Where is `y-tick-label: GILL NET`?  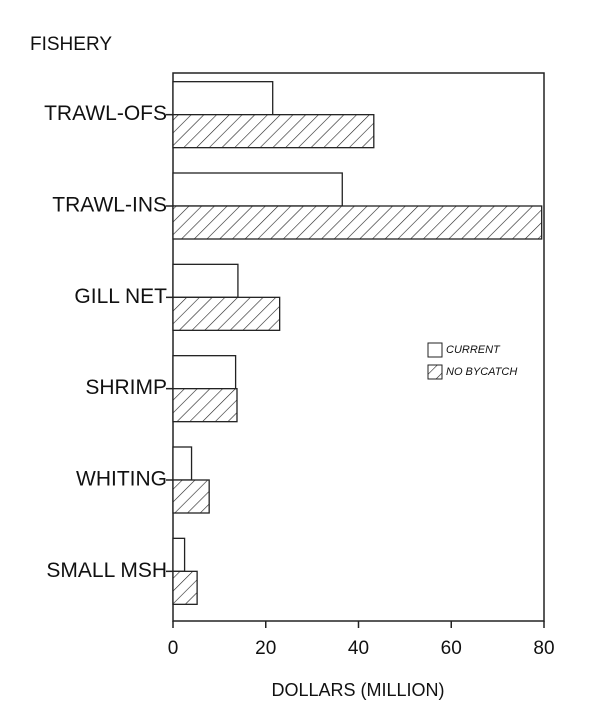 y-tick-label: GILL NET is located at coordinates (120, 296).